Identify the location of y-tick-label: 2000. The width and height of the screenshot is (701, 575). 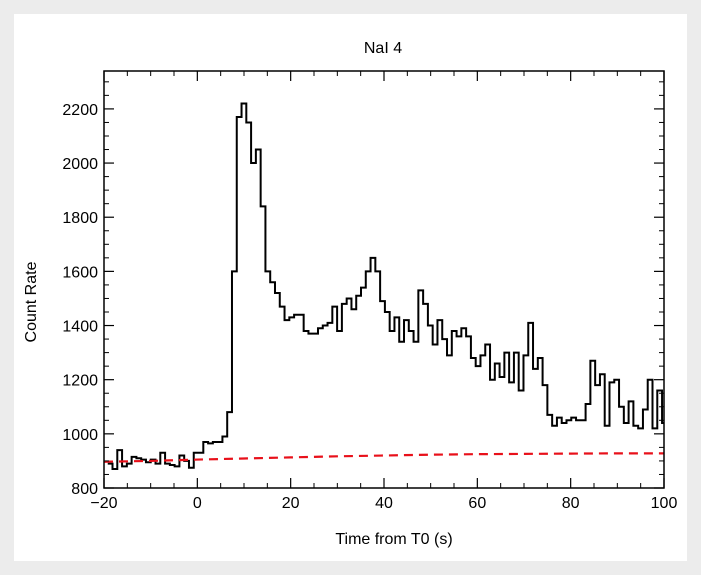
(80, 164).